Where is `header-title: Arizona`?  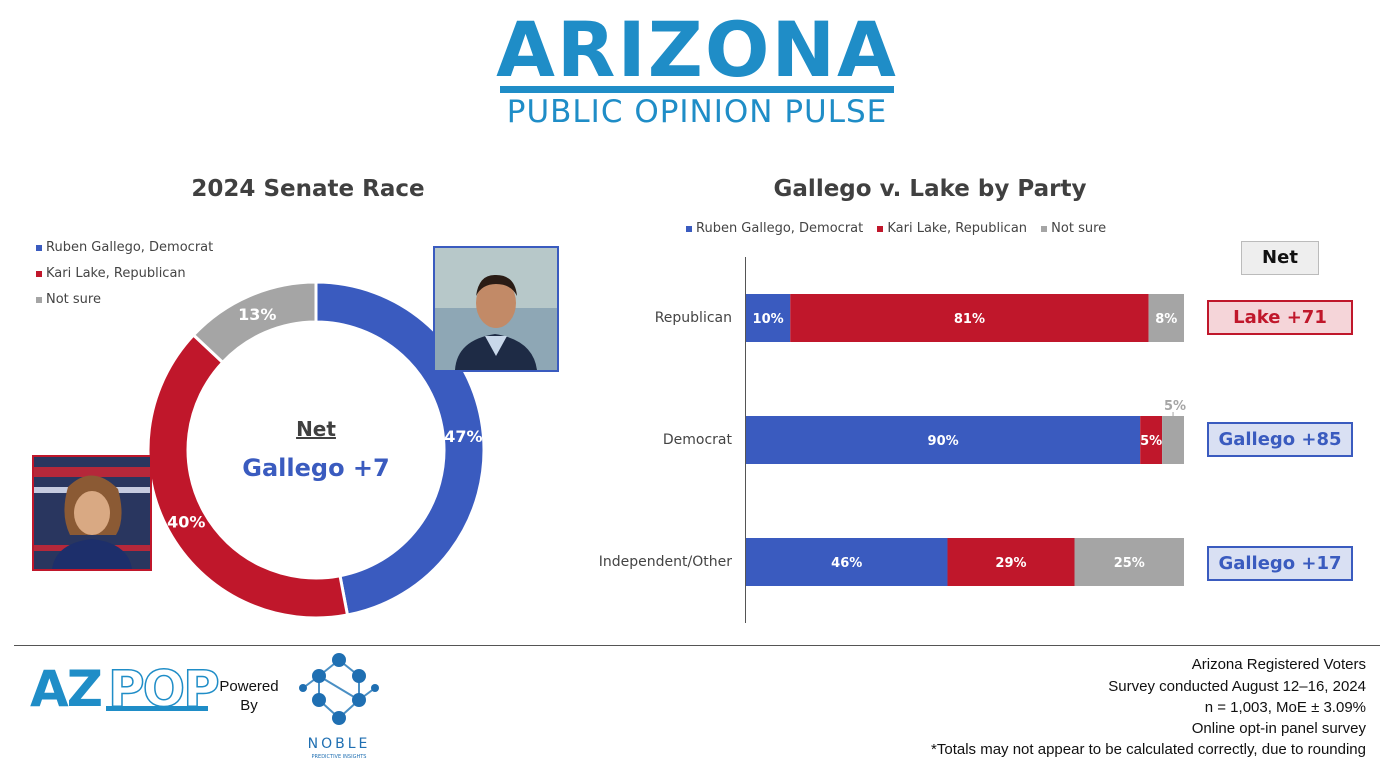
header-title: Arizona is located at coordinates (697, 49).